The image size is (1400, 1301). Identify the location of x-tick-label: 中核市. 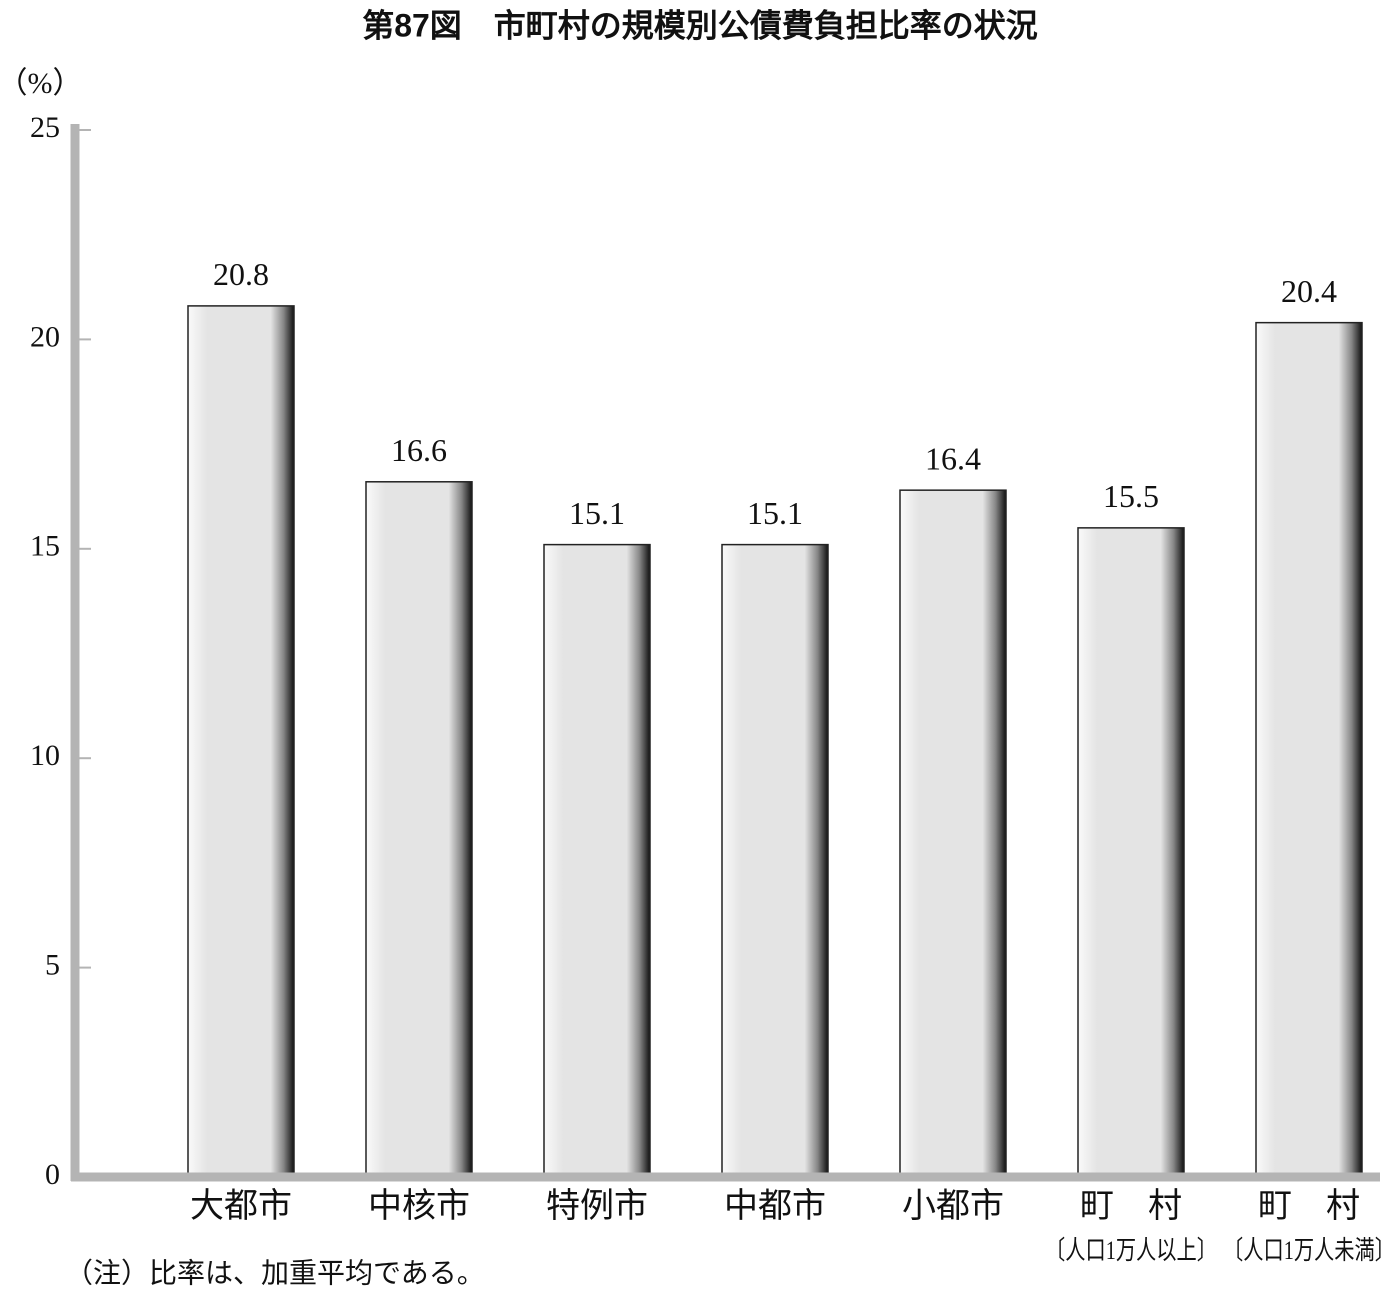
(419, 1206).